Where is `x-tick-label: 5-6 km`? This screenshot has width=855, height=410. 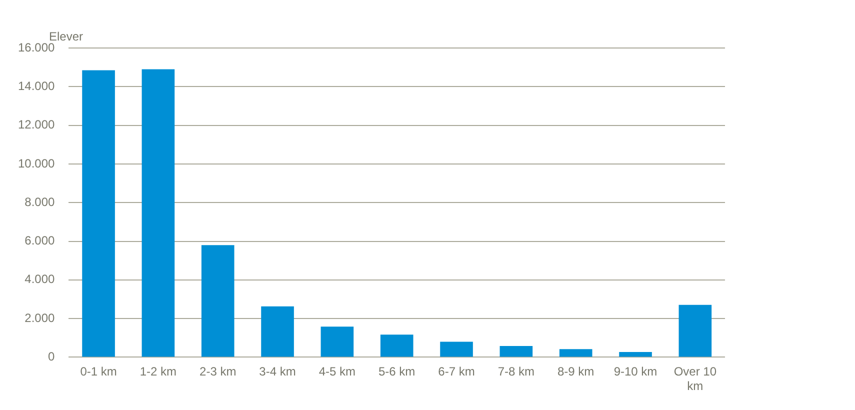
x-tick-label: 5-6 km is located at coordinates (397, 371).